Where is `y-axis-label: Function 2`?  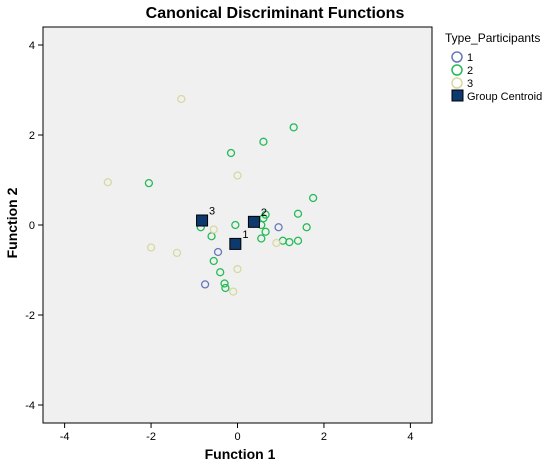 y-axis-label: Function 2 is located at coordinates (12, 222).